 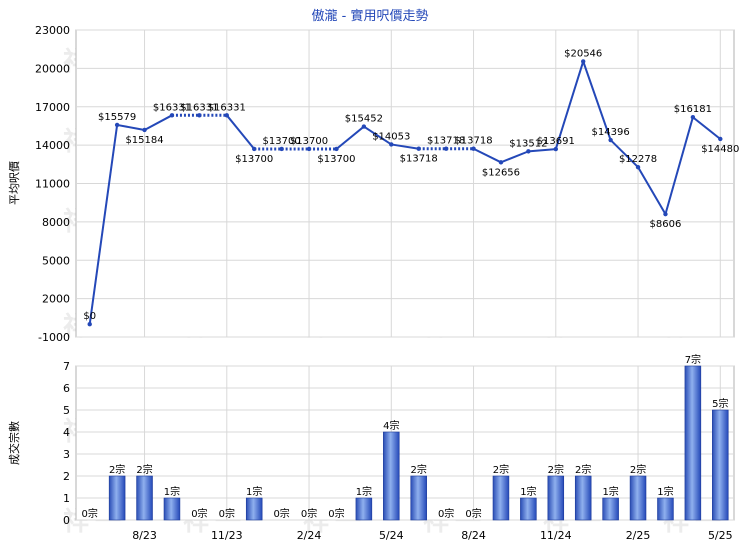 I want to click on line-y-axis-label: 平均呎價, so click(x=14, y=183).